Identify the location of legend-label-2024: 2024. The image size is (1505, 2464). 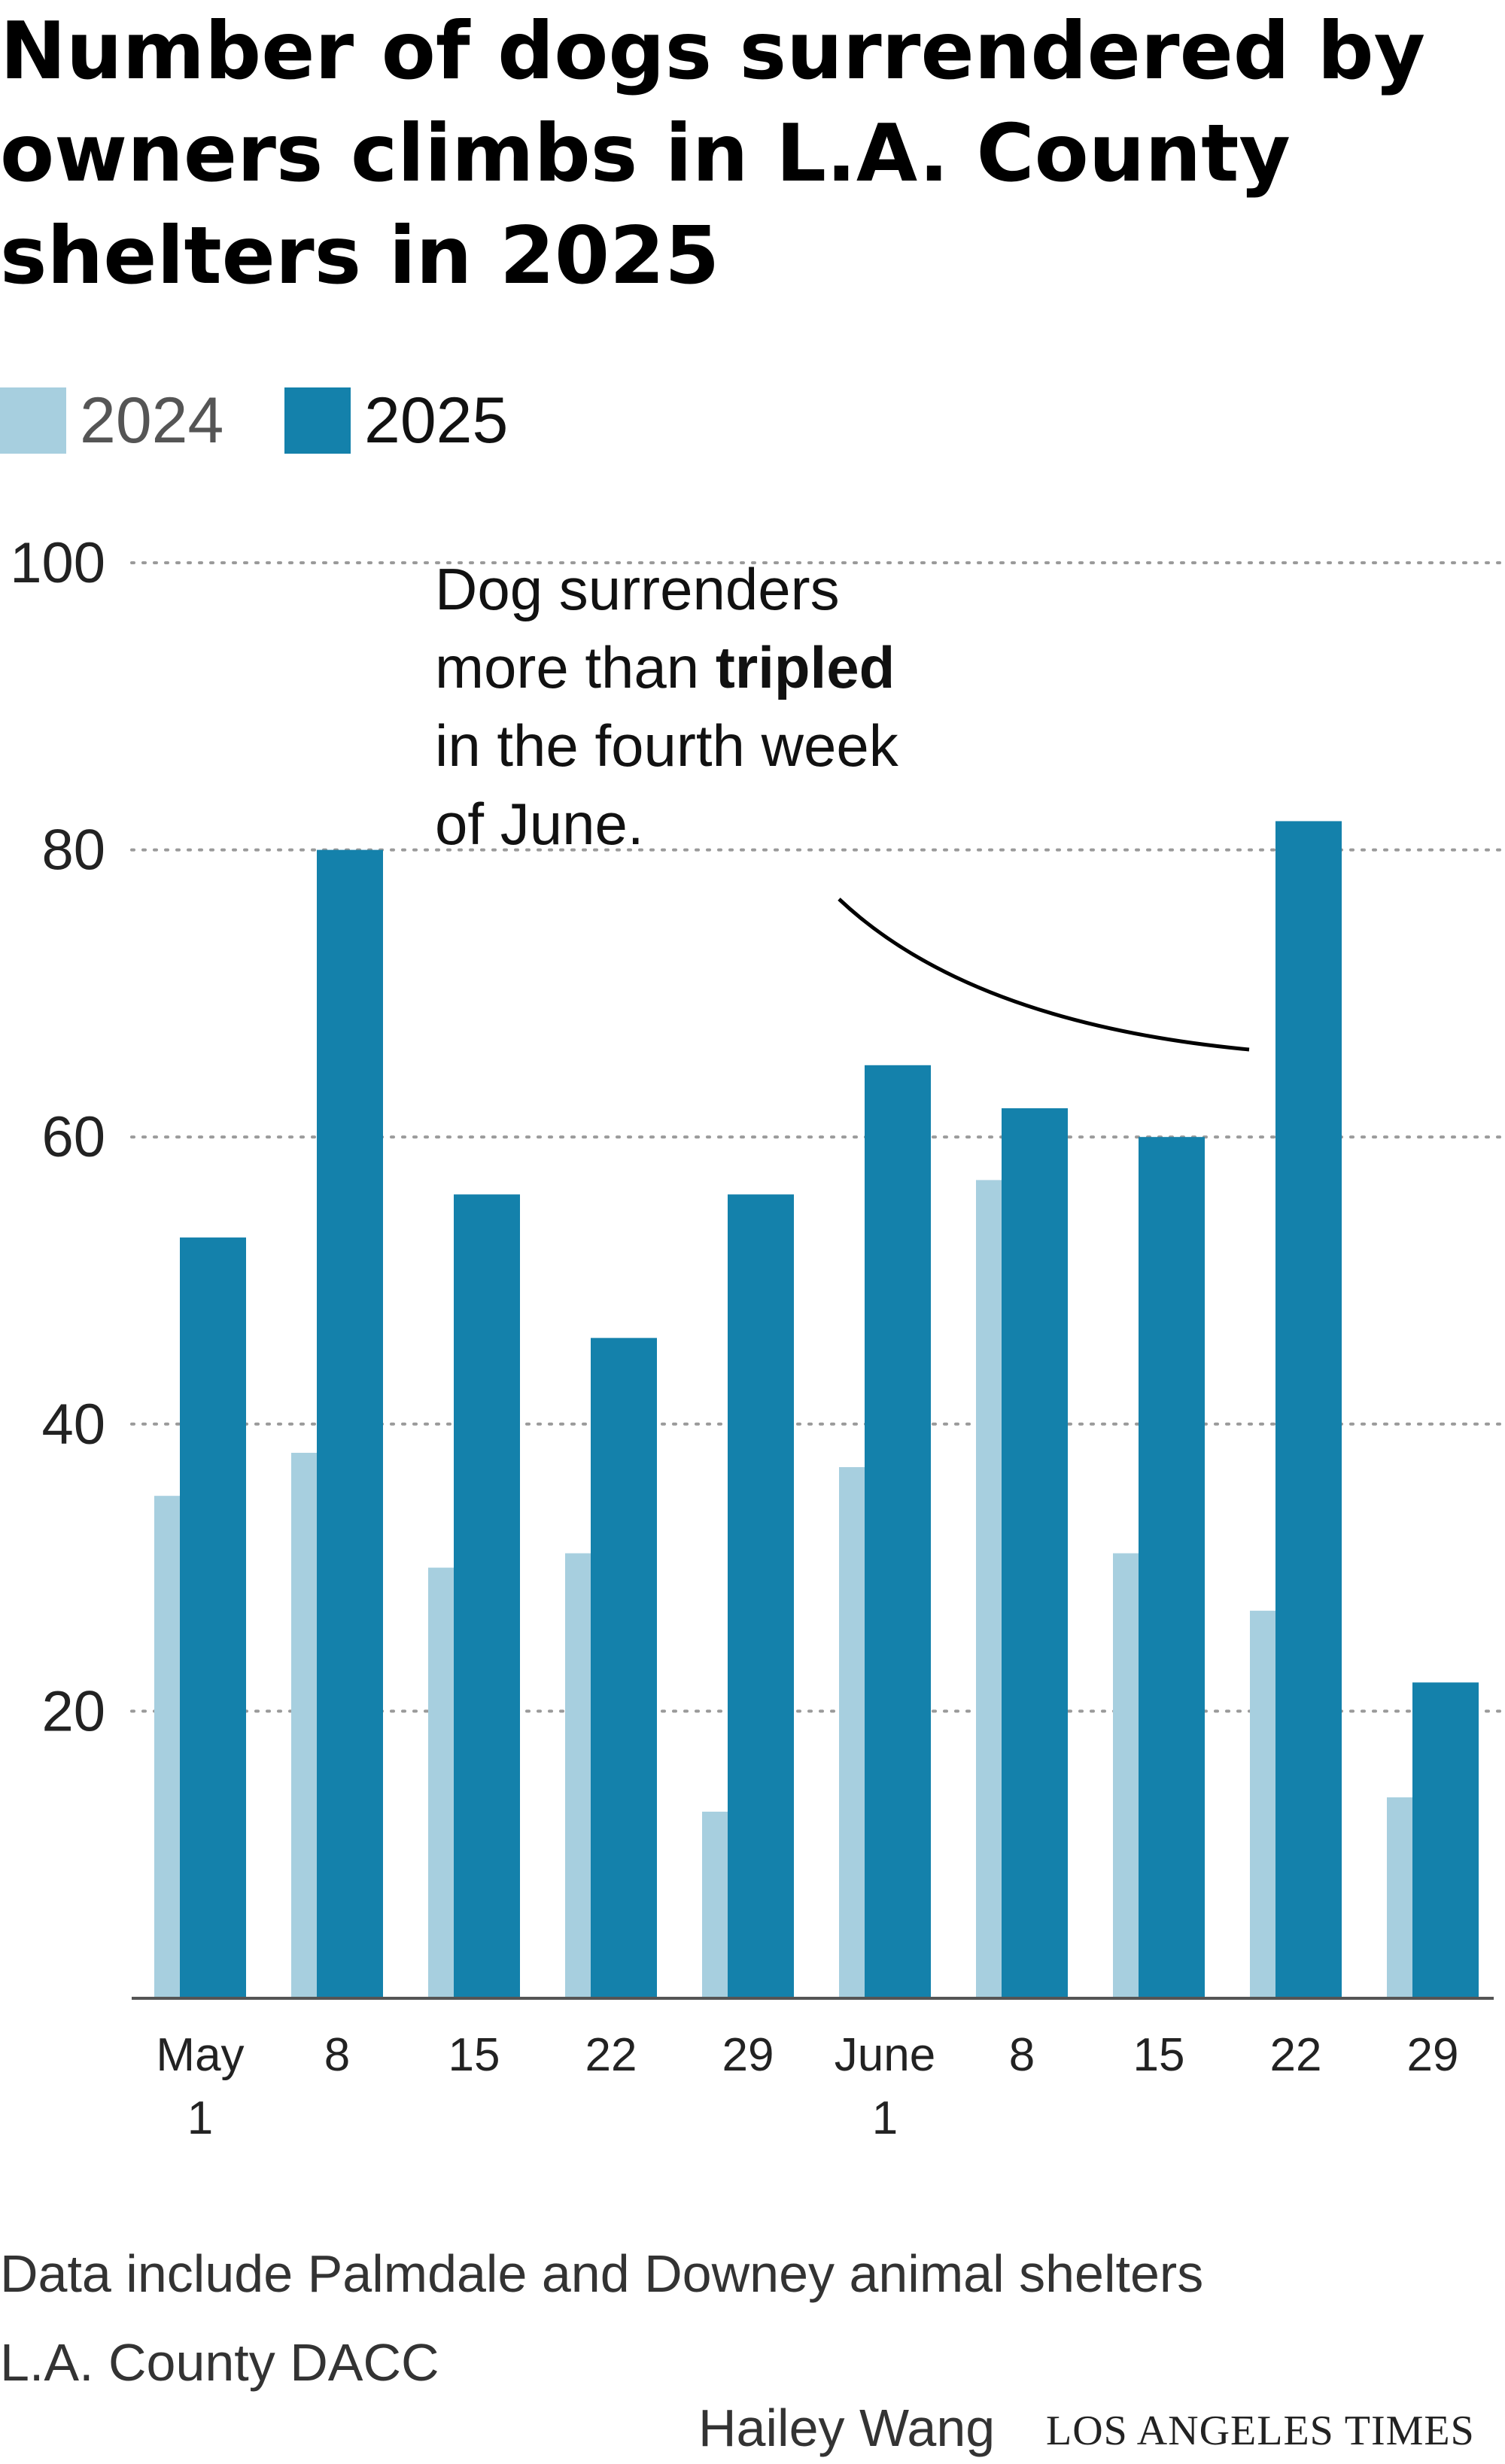
(152, 420).